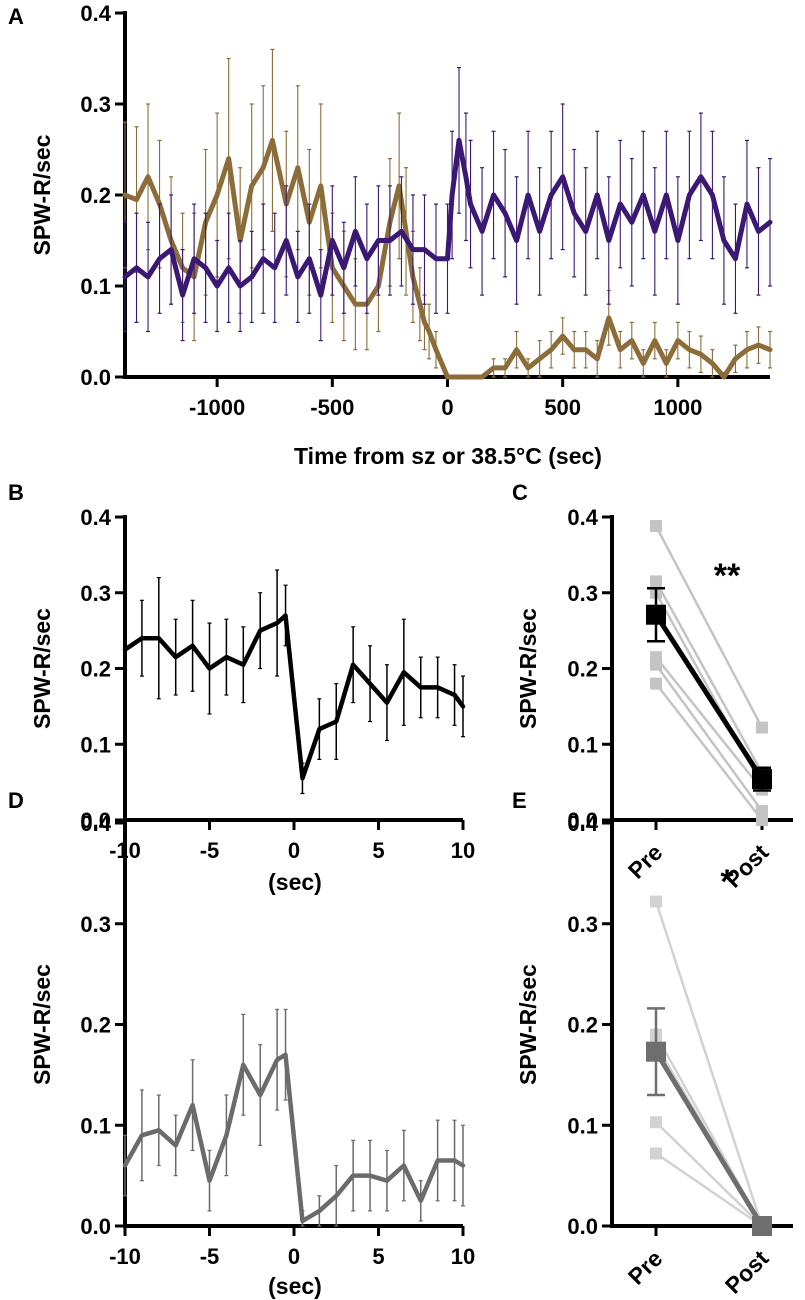  Describe the element at coordinates (447, 407) in the screenshot. I see `panel-a-x-tick-label: 0` at that location.